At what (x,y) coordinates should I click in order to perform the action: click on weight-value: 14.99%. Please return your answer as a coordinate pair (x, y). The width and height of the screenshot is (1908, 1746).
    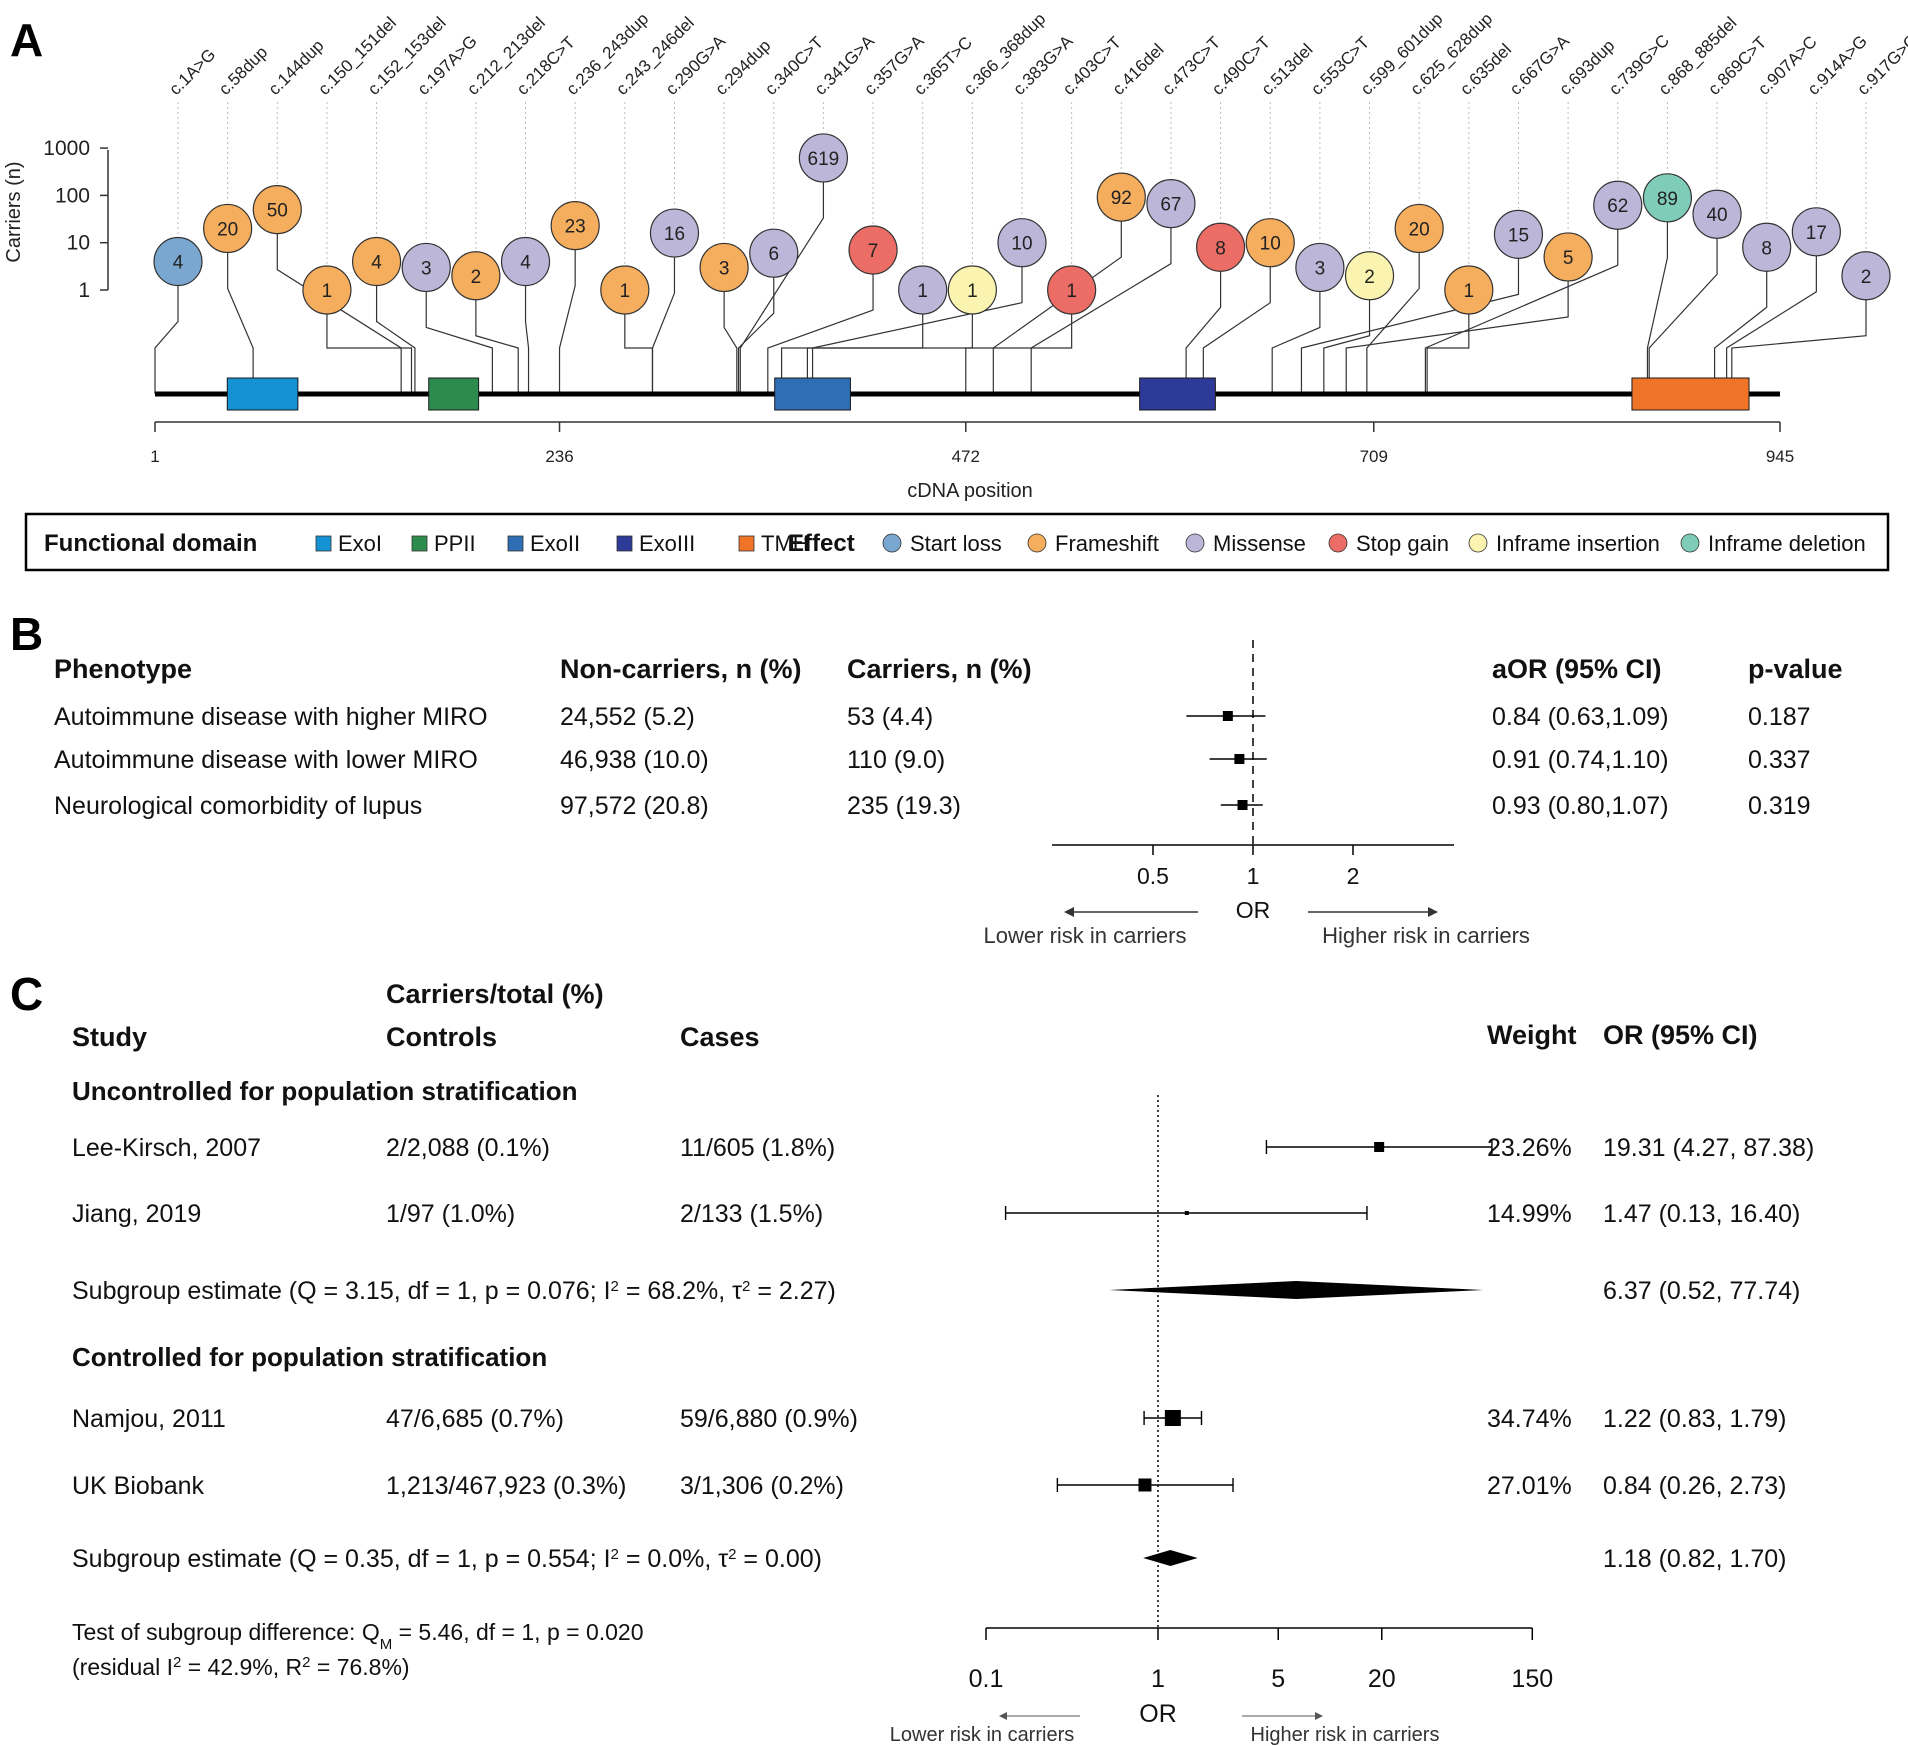
    Looking at the image, I should click on (1529, 1214).